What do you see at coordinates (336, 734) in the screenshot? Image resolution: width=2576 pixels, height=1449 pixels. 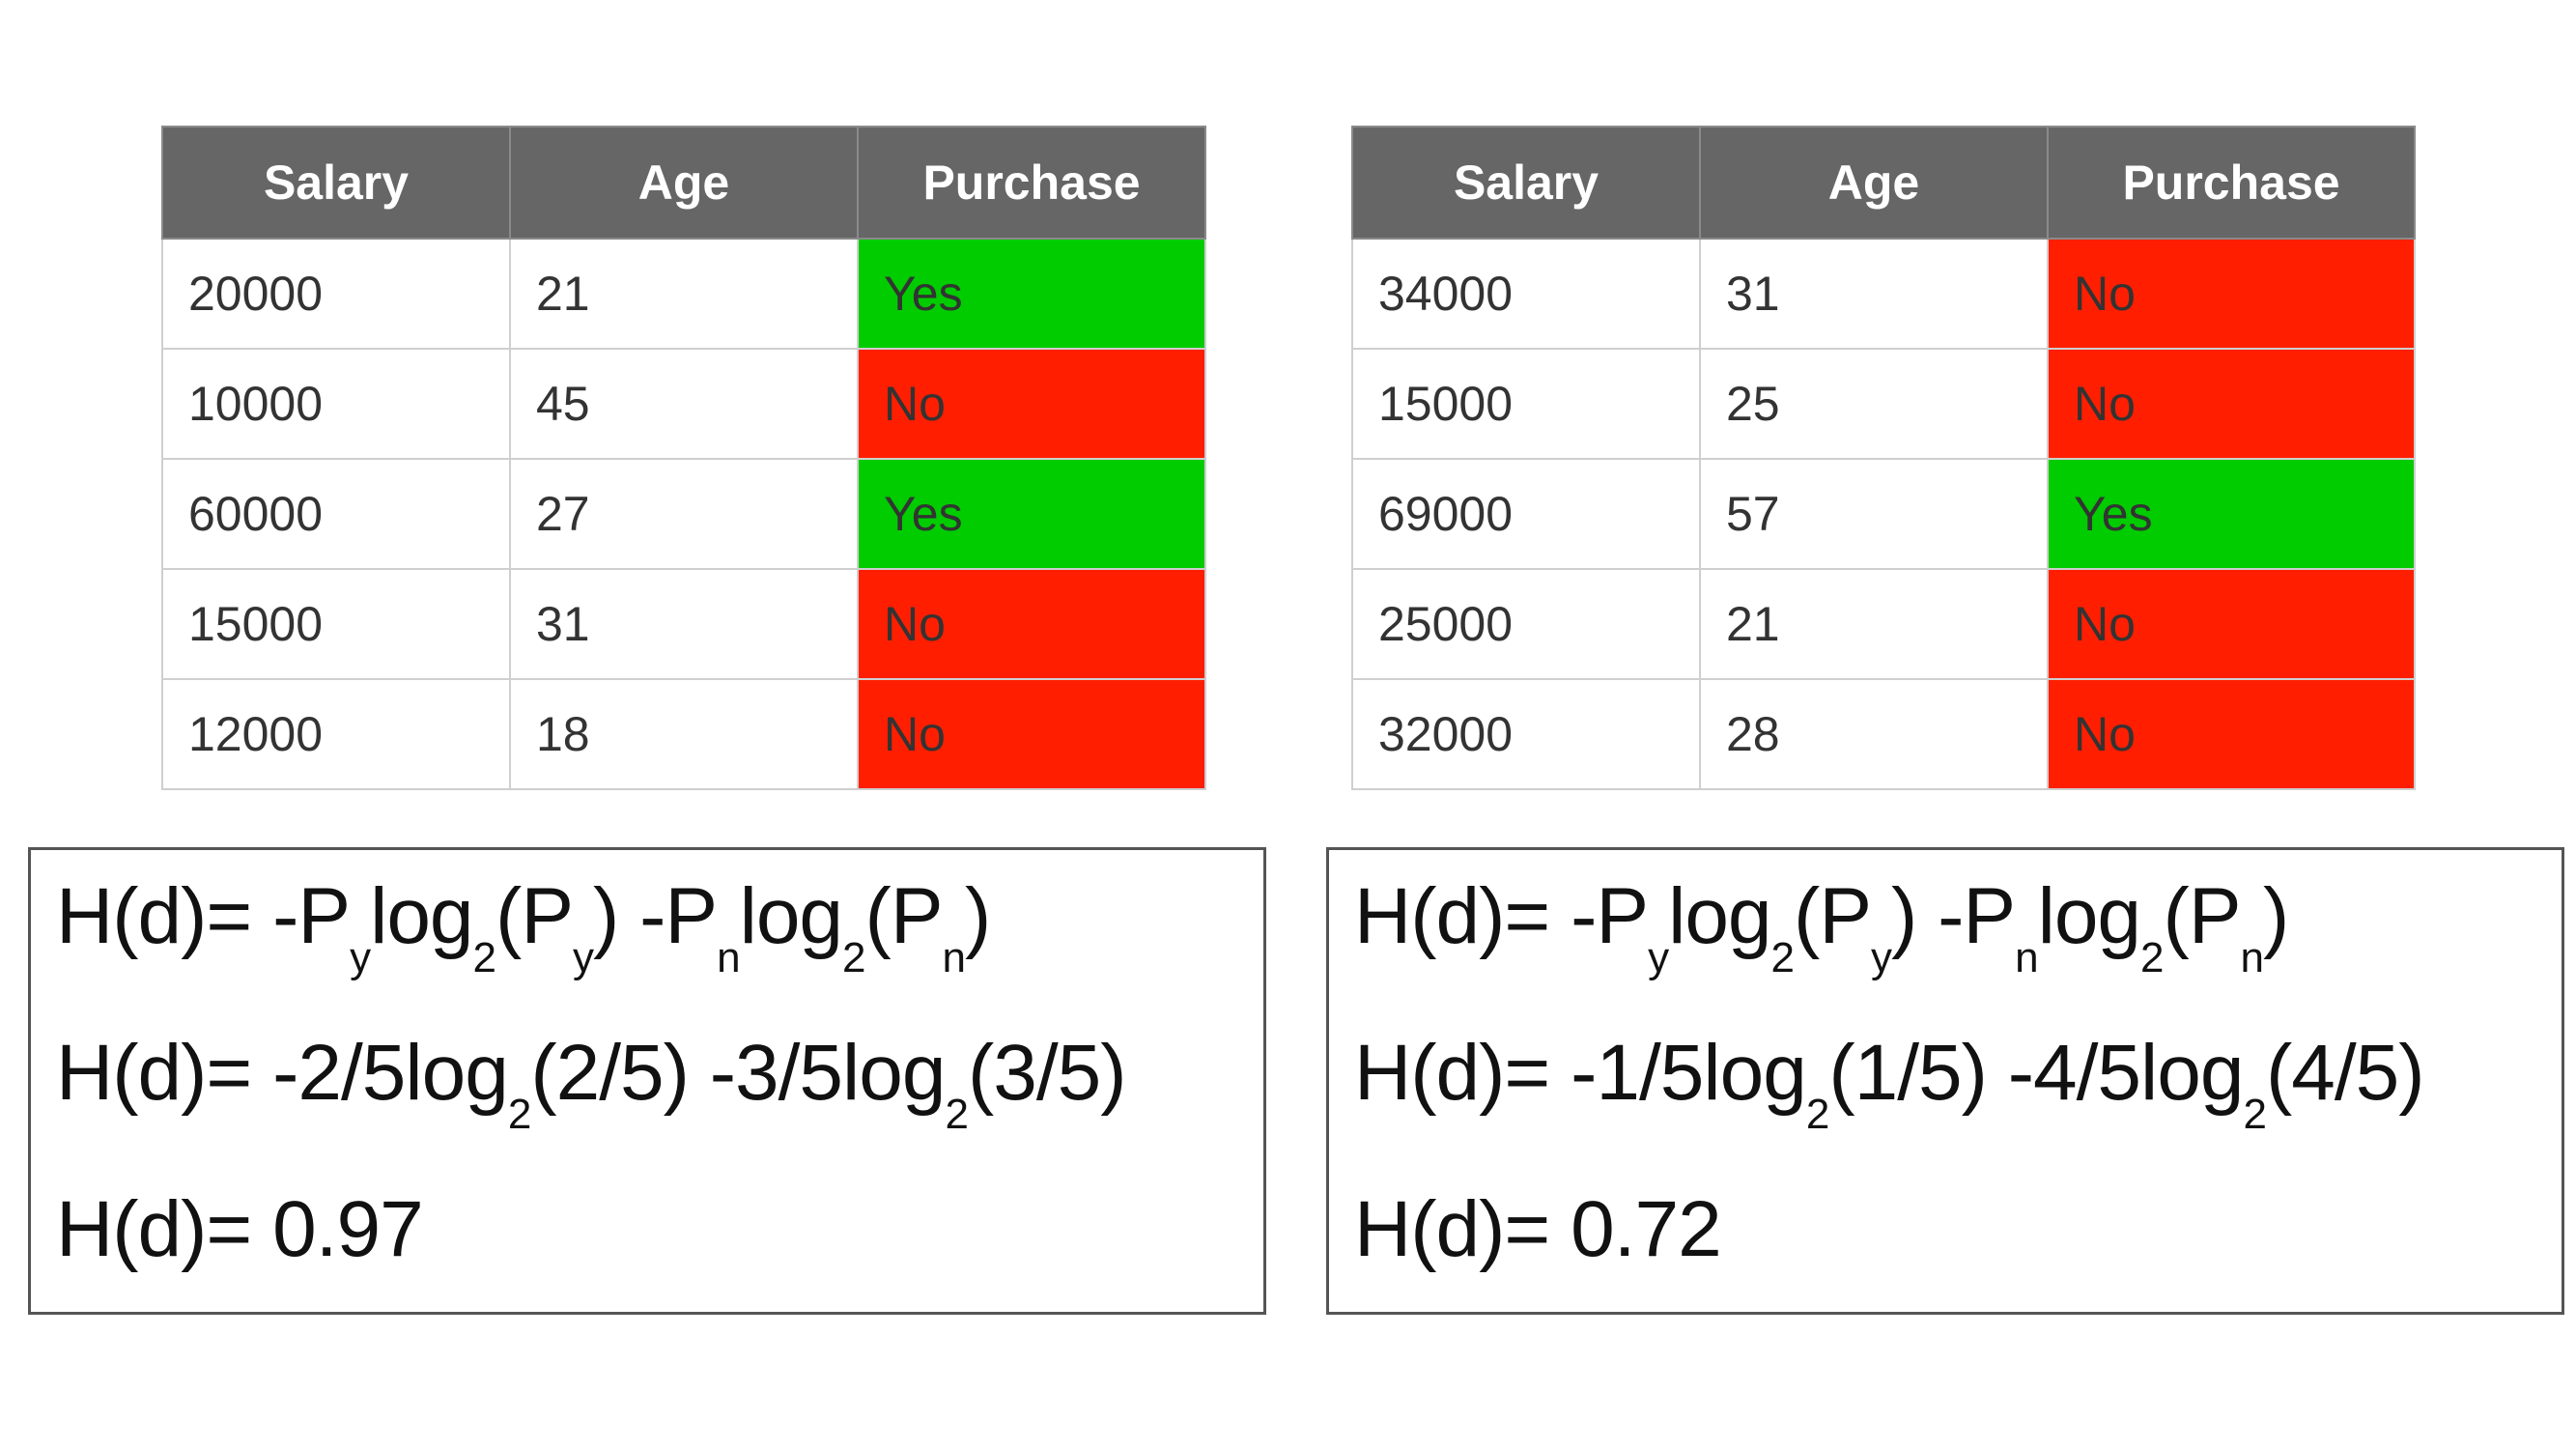 I see `salary-cell: 12000` at bounding box center [336, 734].